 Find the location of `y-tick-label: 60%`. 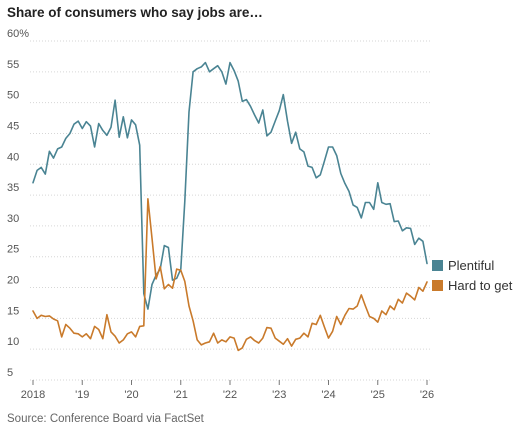

y-tick-label: 60% is located at coordinates (18, 34).